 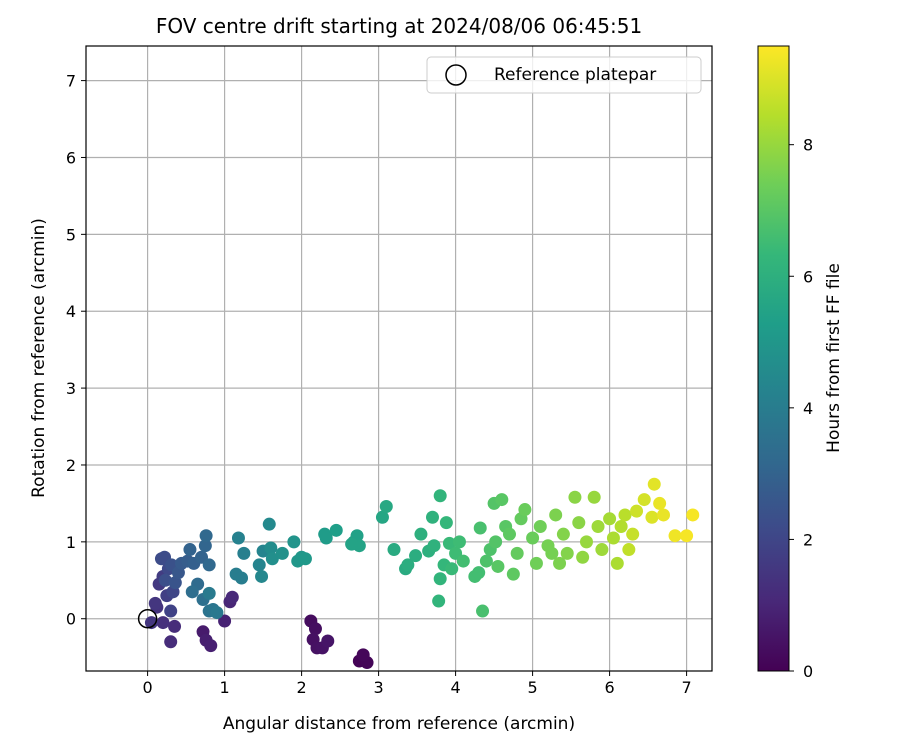 What do you see at coordinates (609, 687) in the screenshot?
I see `x-tick-label: 6` at bounding box center [609, 687].